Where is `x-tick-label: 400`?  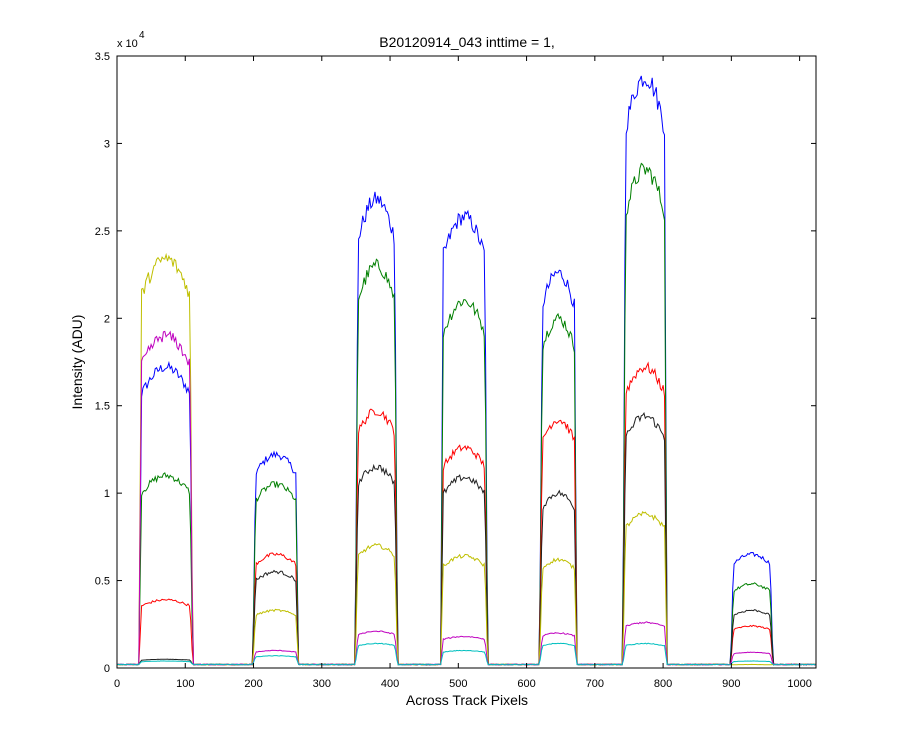
x-tick-label: 400 is located at coordinates (390, 684).